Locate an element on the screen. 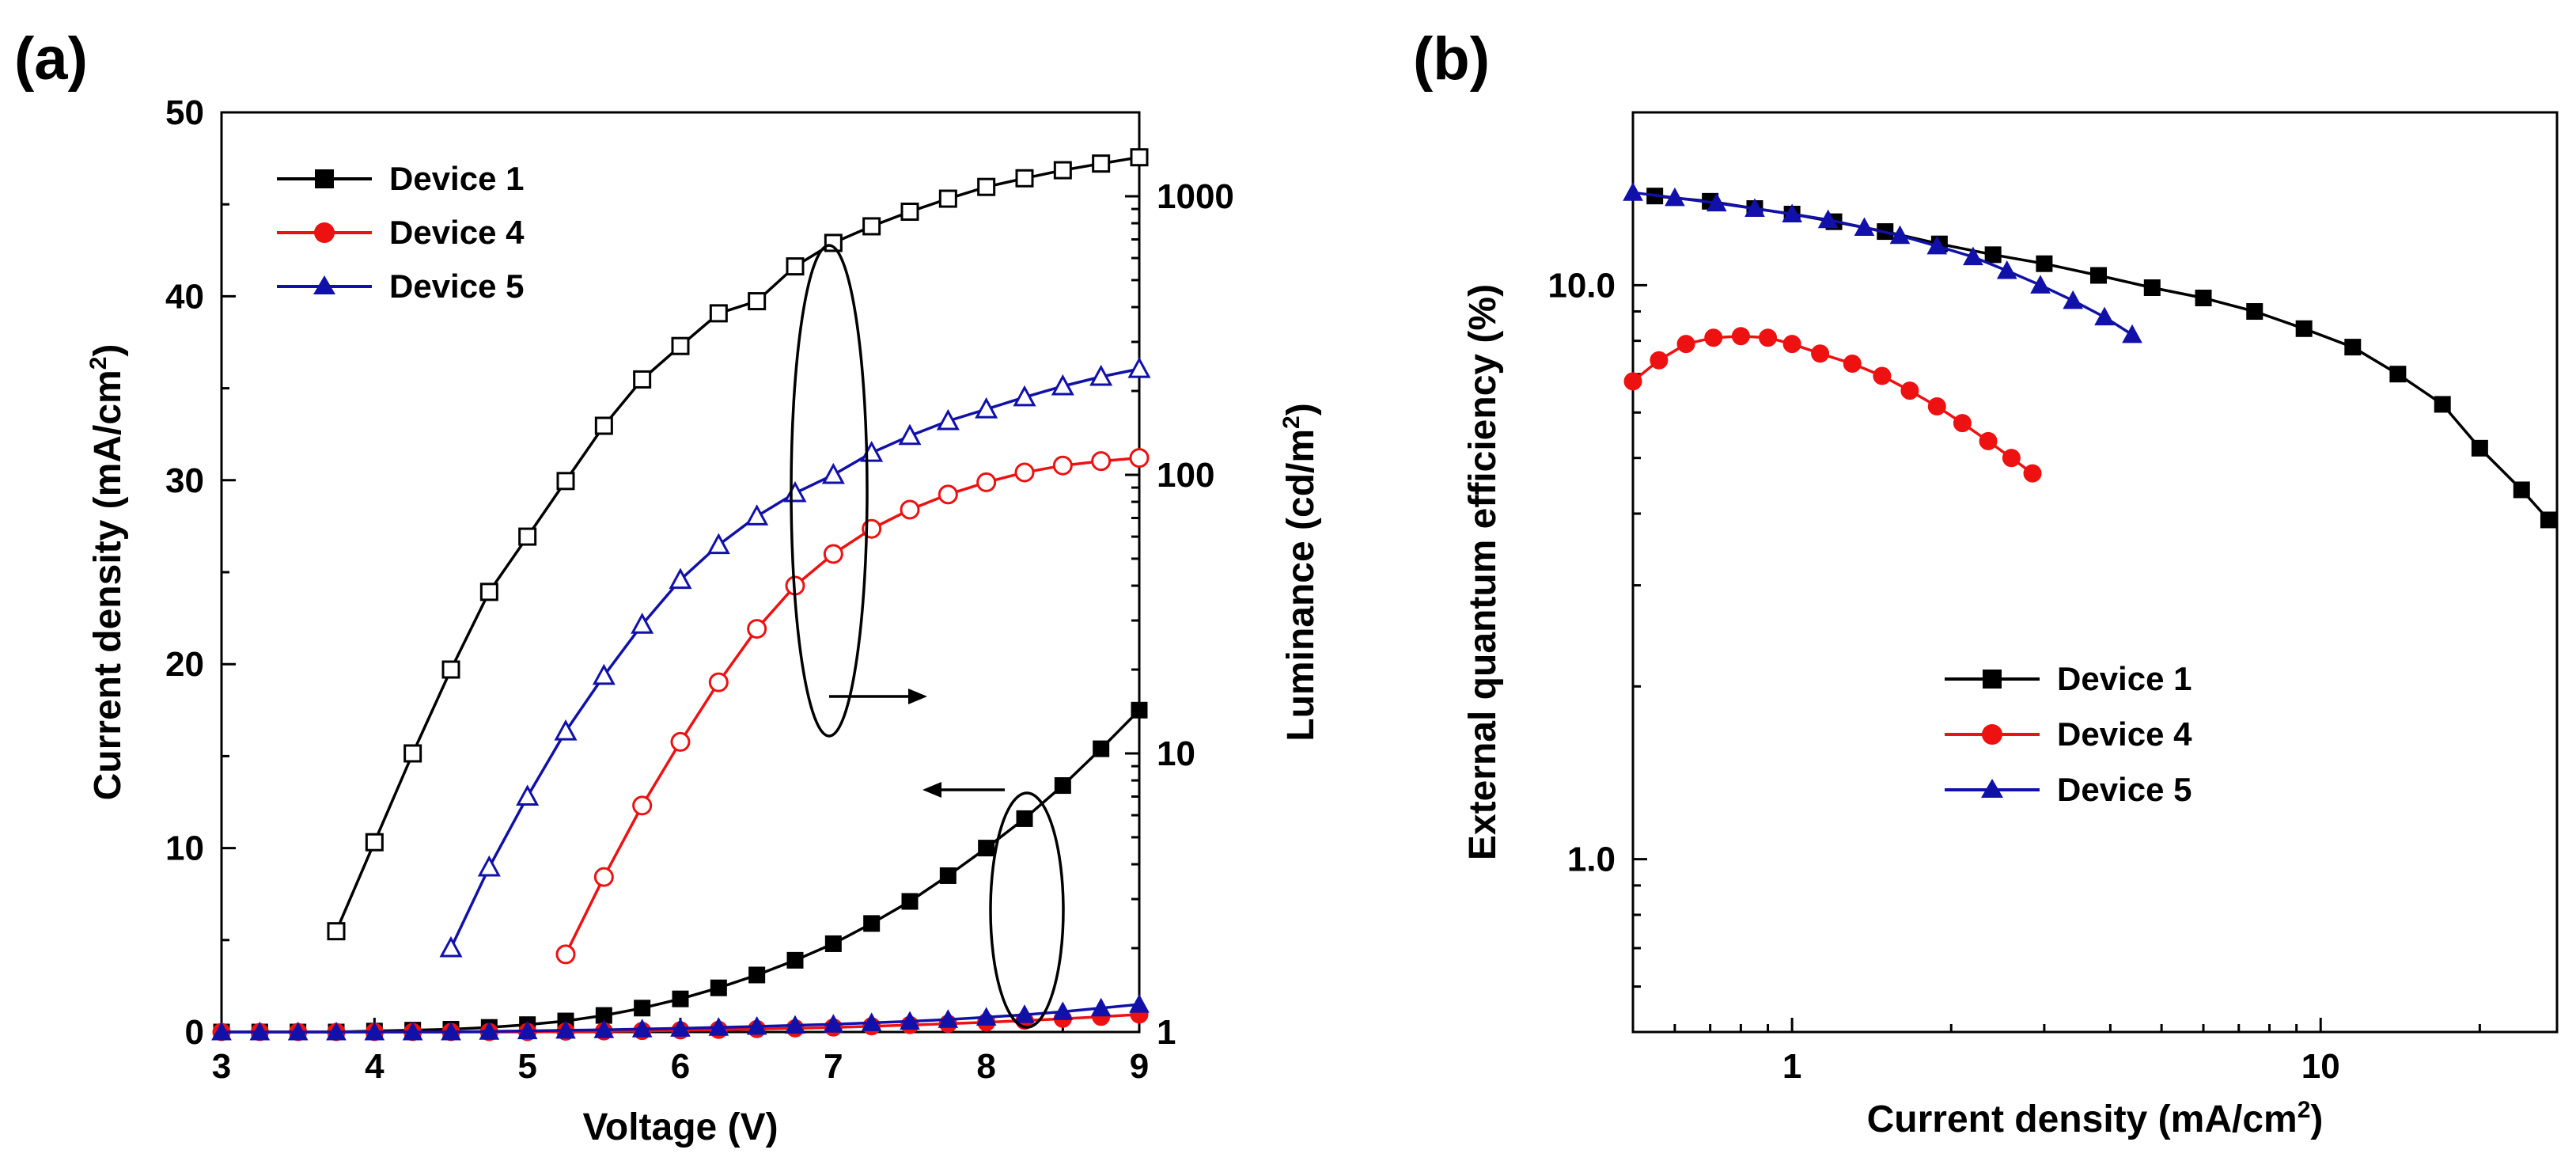  panel-b-y-ticks: 1.0 10.0 is located at coordinates (1597, 549).